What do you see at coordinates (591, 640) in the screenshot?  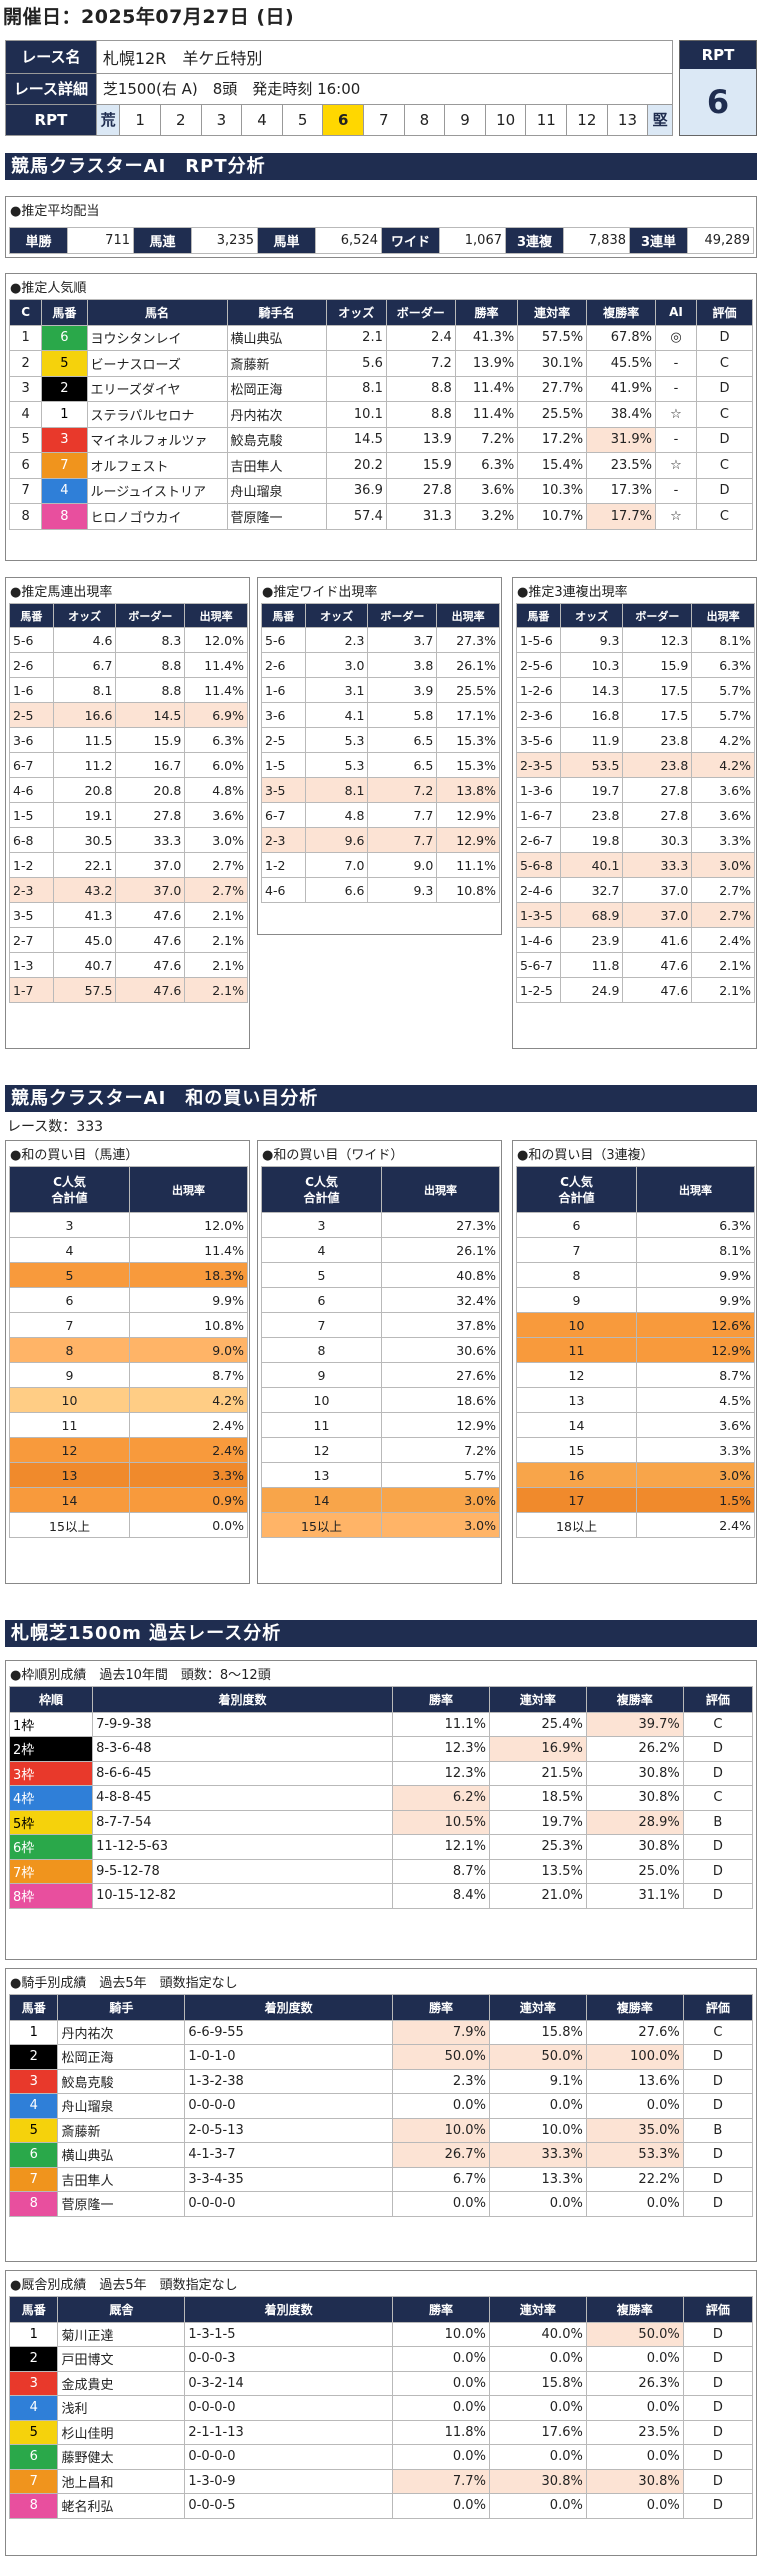 I see `sub-cell: 9.3` at bounding box center [591, 640].